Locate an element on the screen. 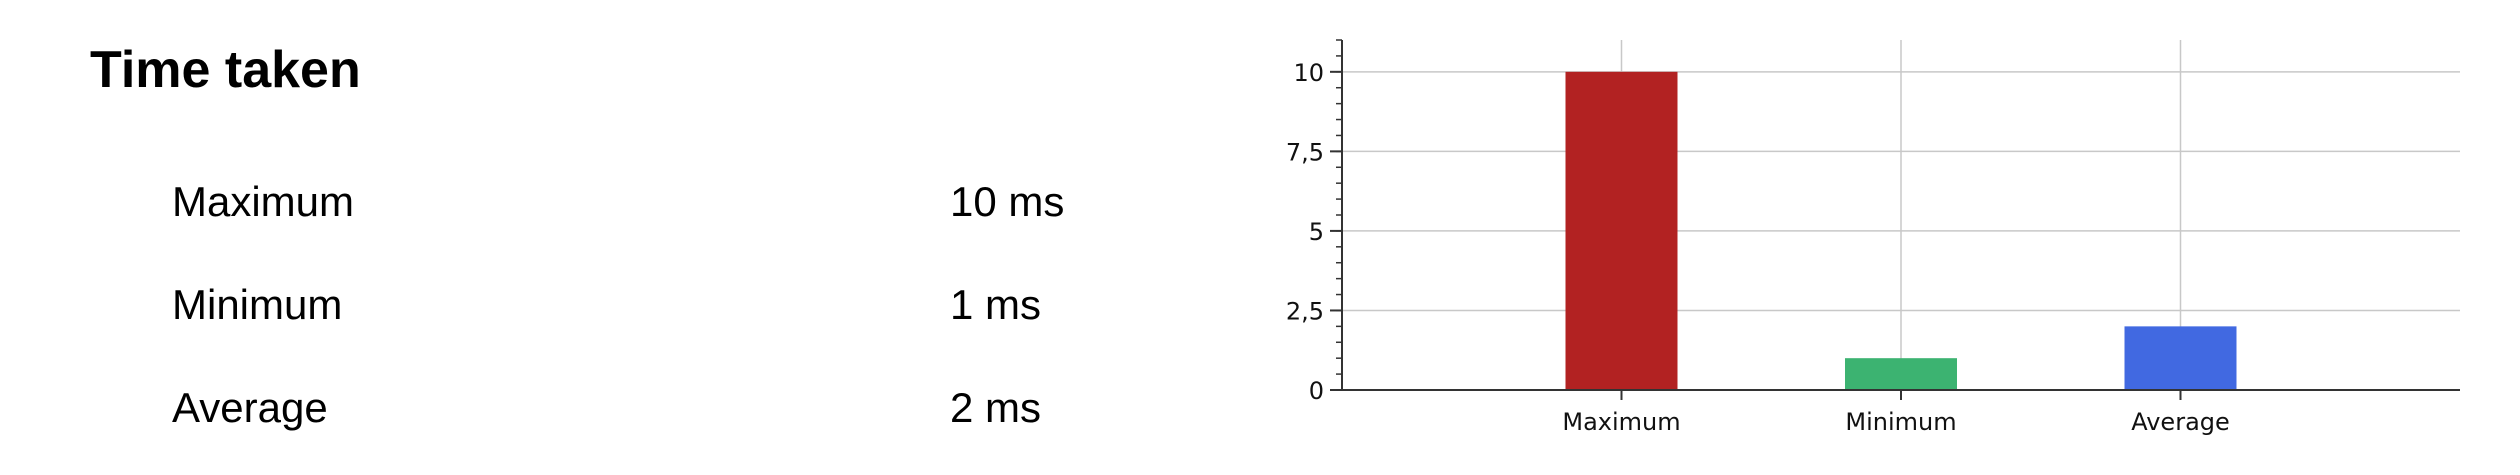  x-tick-label: Average is located at coordinates (2180, 422).